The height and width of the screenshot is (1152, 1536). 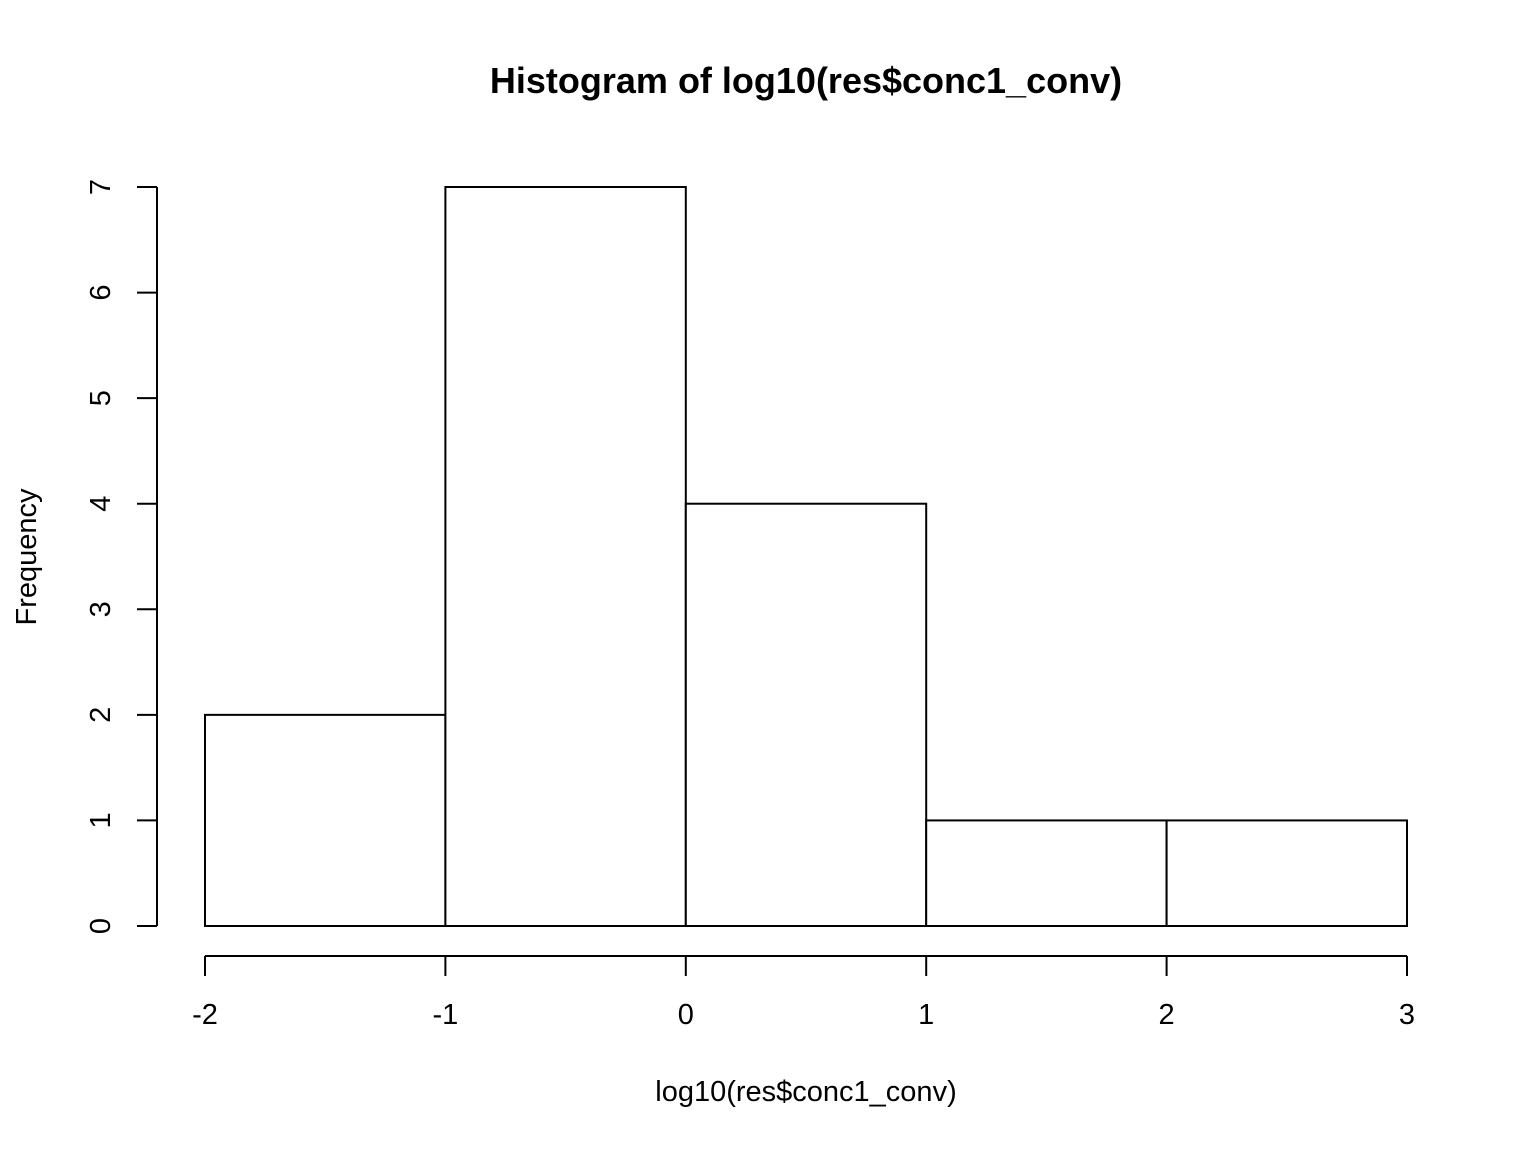 What do you see at coordinates (101, 398) in the screenshot?
I see `y-tick-label-5: 5` at bounding box center [101, 398].